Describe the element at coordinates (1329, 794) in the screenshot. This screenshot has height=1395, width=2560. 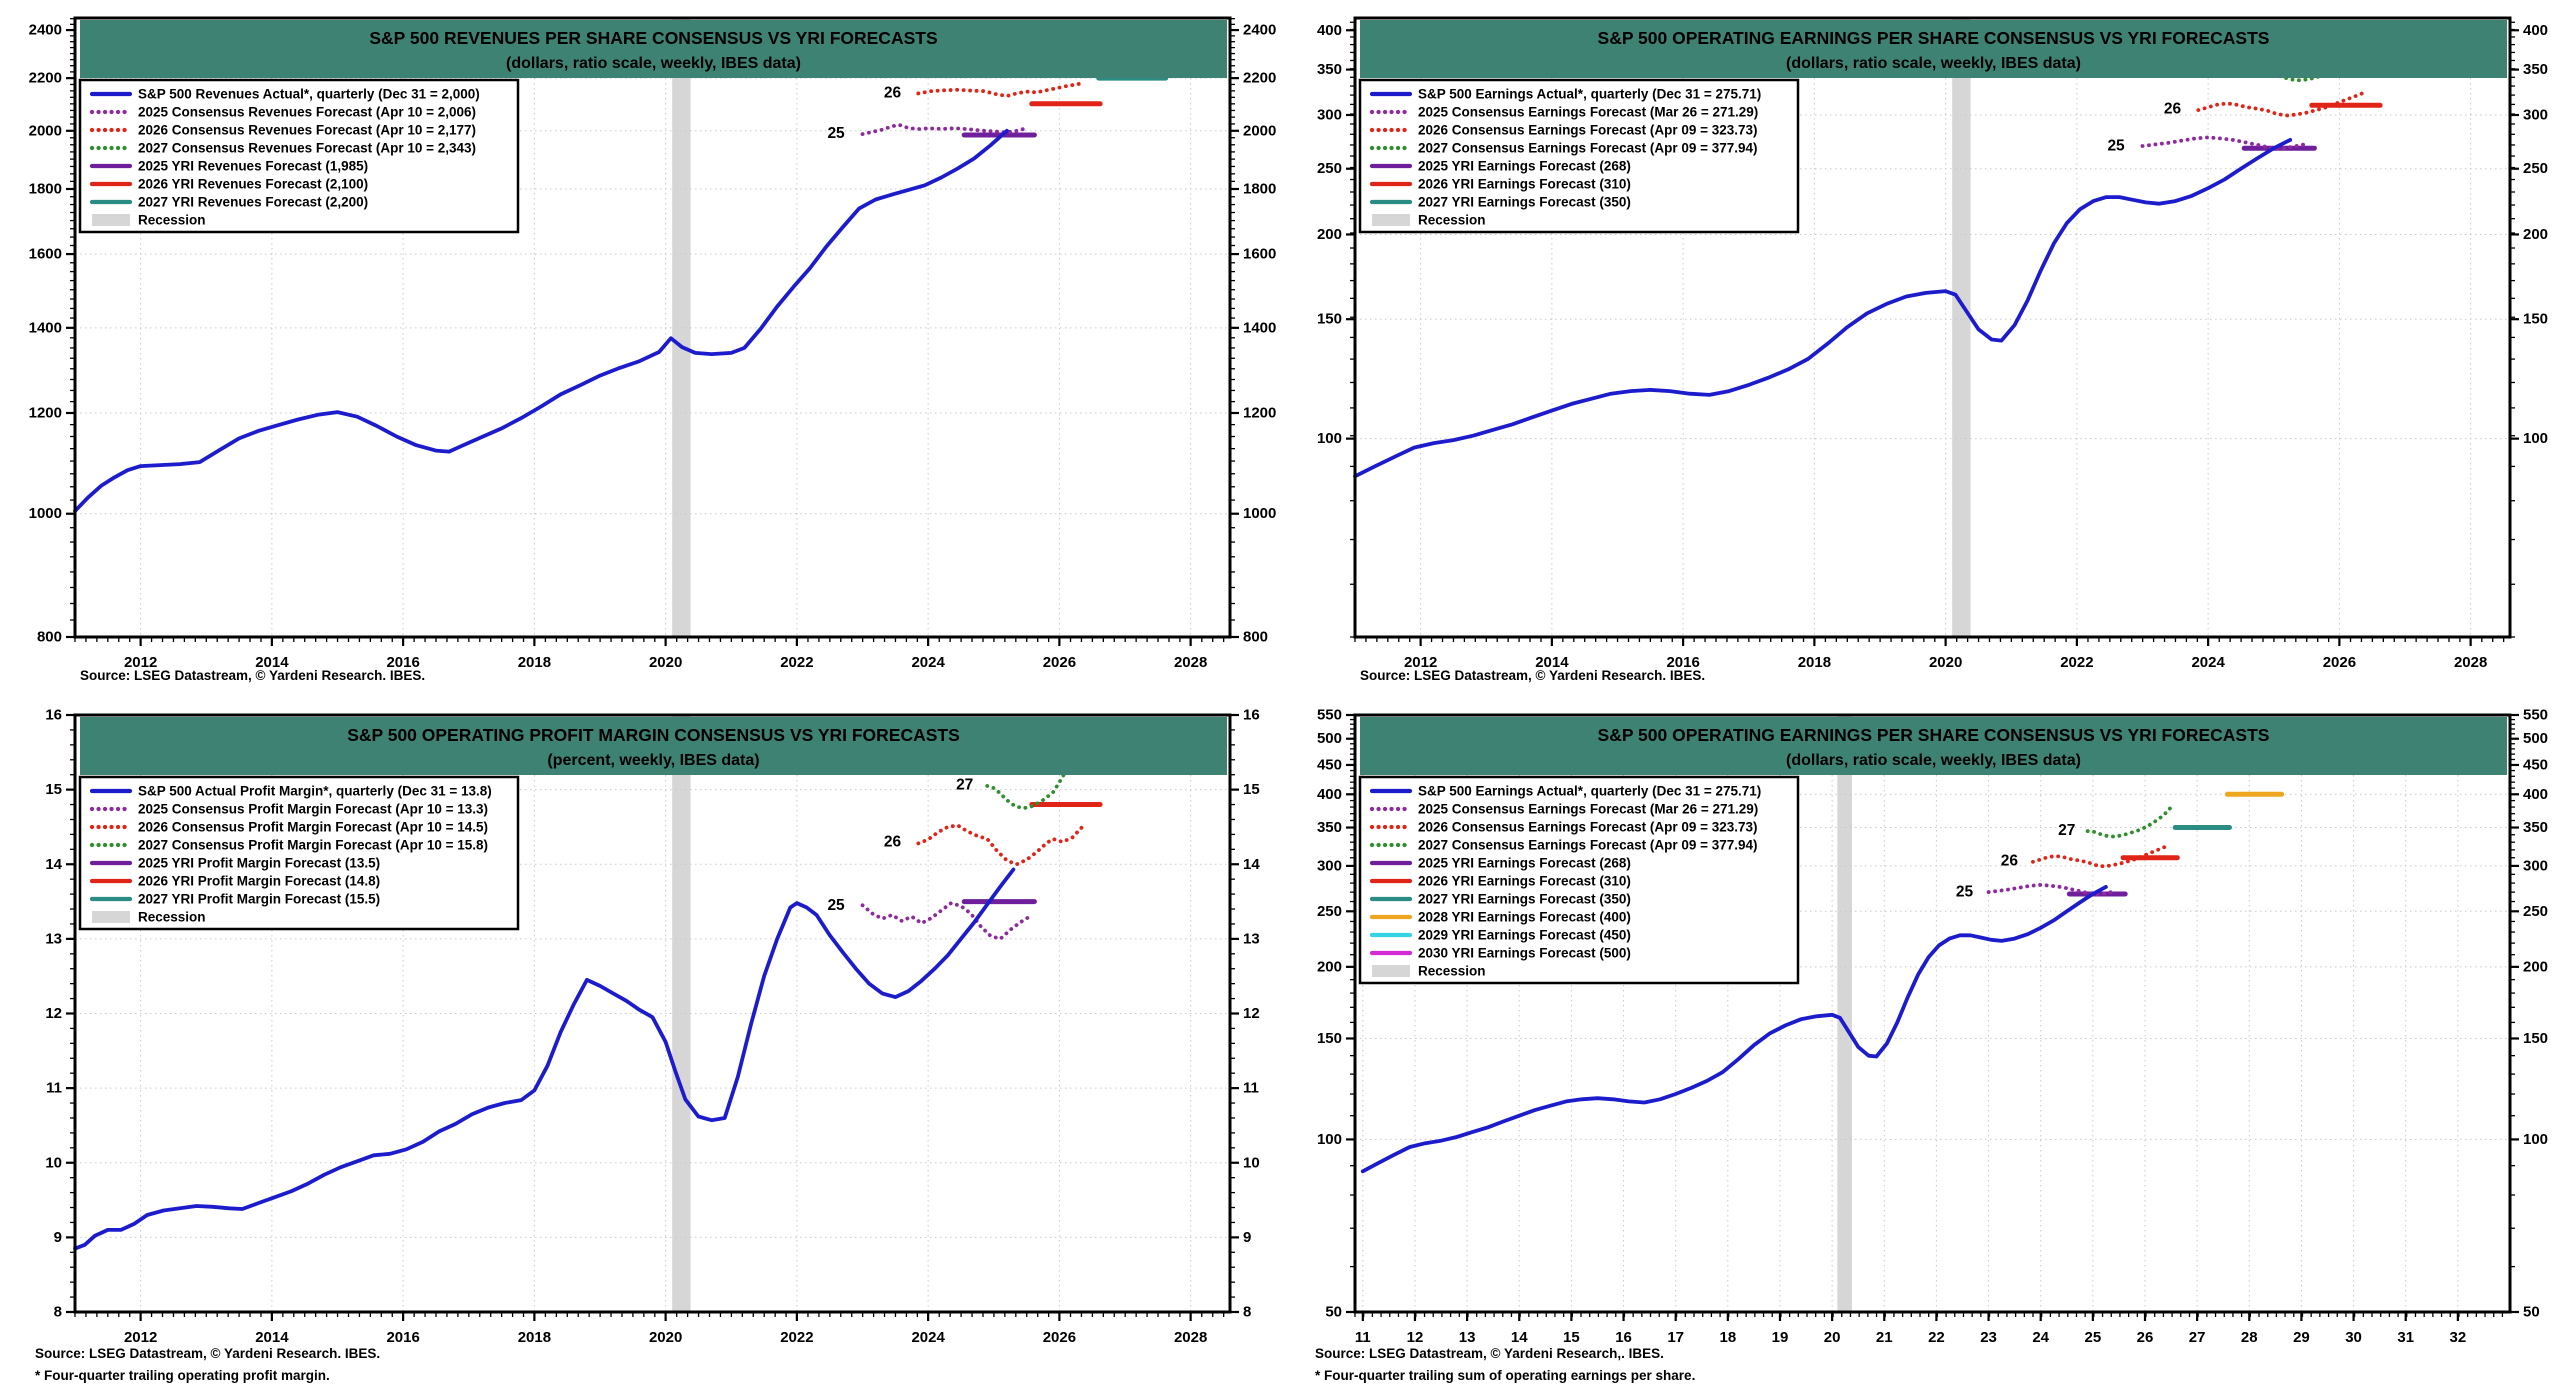
I see `y-tick-label-left: 400` at that location.